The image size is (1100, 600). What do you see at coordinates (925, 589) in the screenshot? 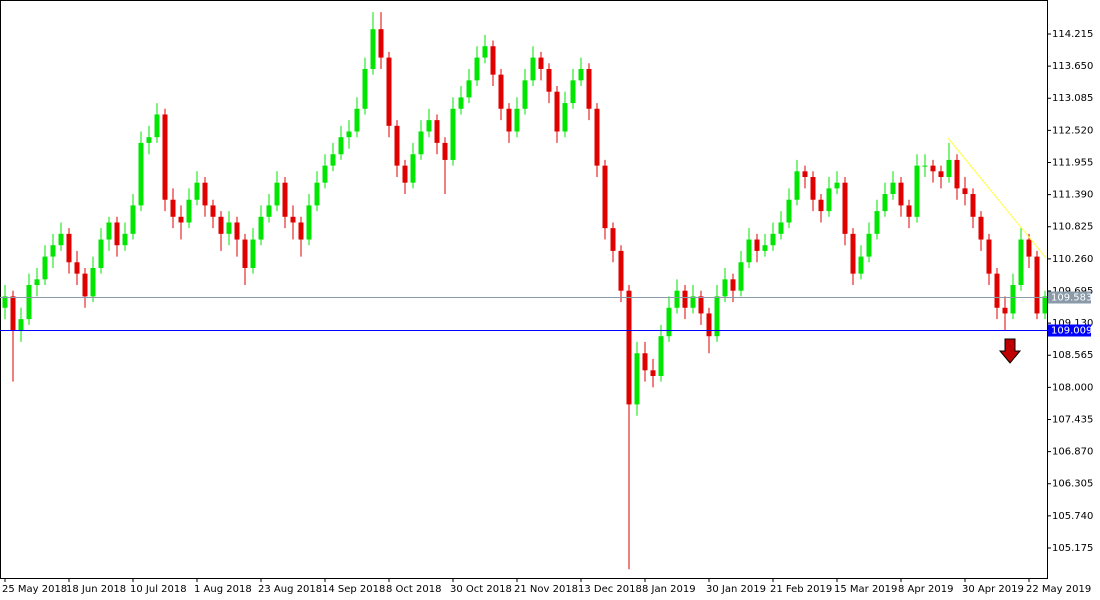
I see `x-tick-label: 8 Apr 2019` at bounding box center [925, 589].